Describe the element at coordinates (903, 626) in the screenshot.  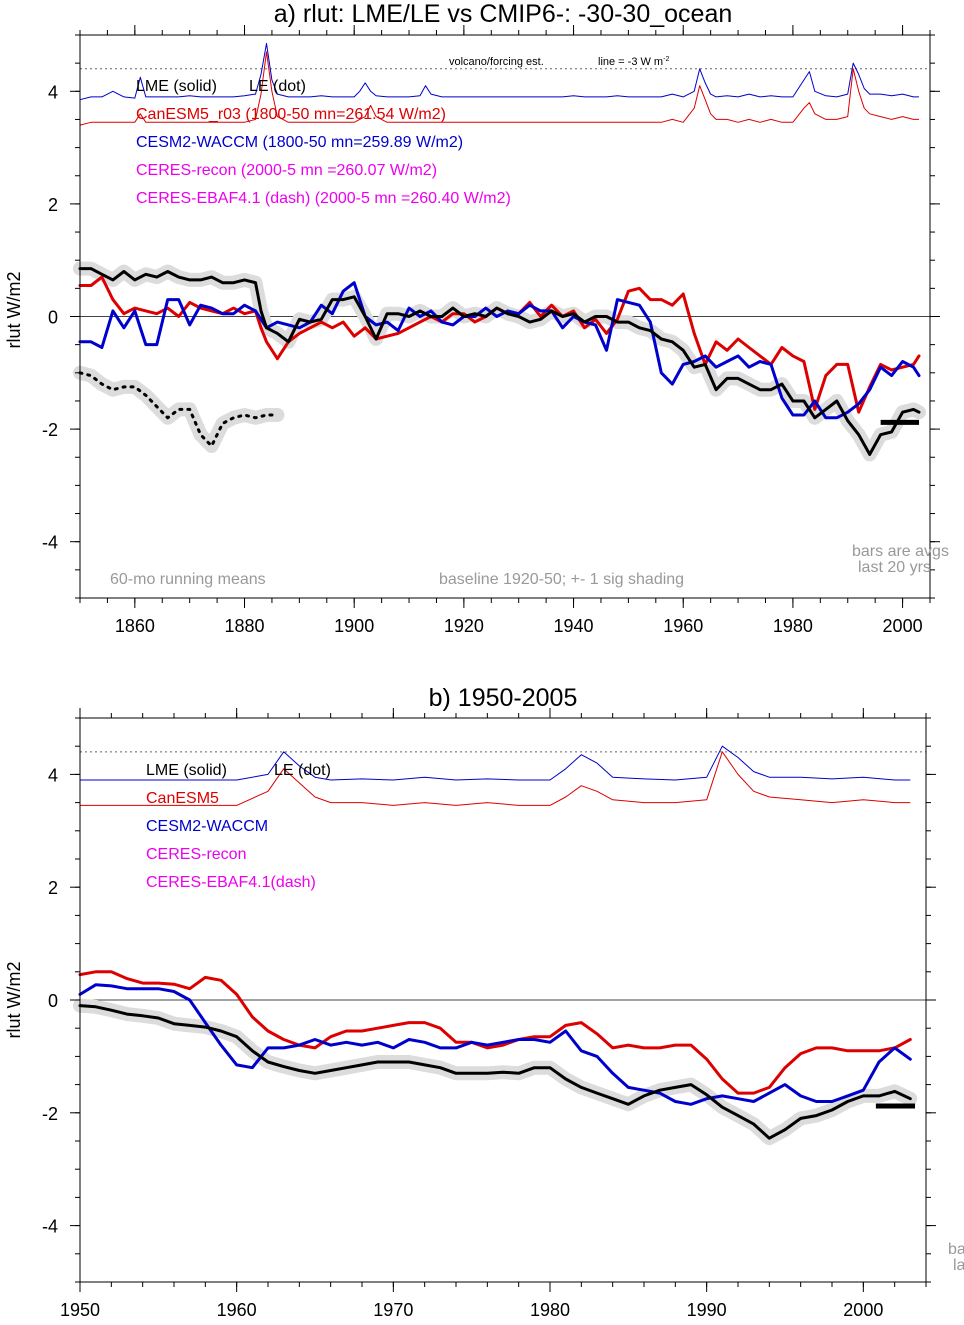
I see `panel-a-x-tick-label: 2000` at that location.